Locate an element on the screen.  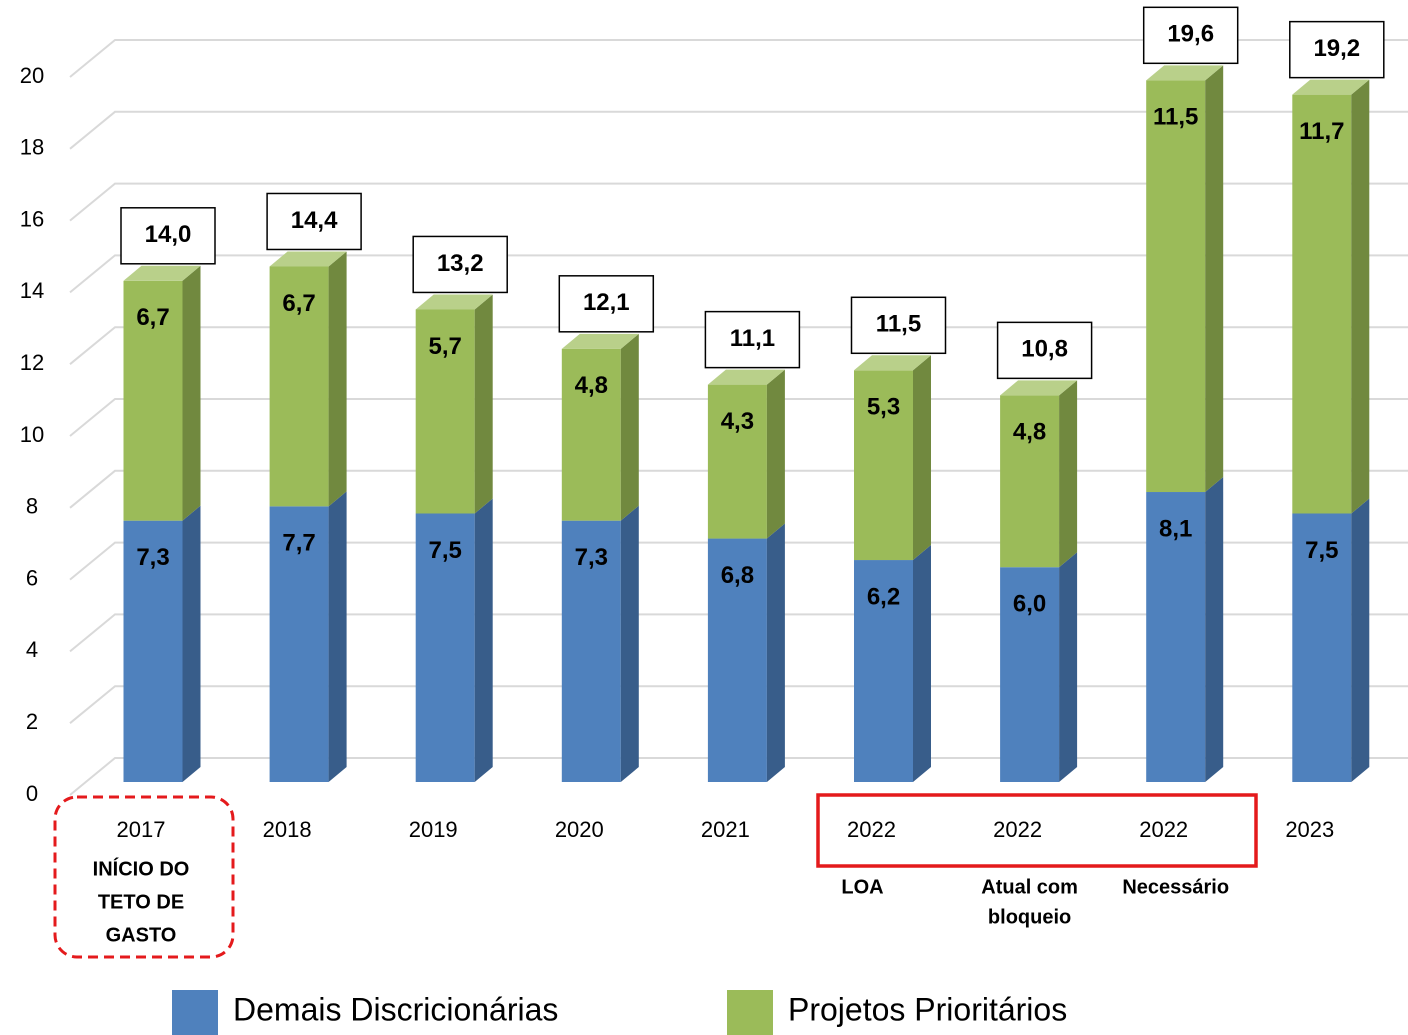
y-tick-label: 0 is located at coordinates (32, 793).